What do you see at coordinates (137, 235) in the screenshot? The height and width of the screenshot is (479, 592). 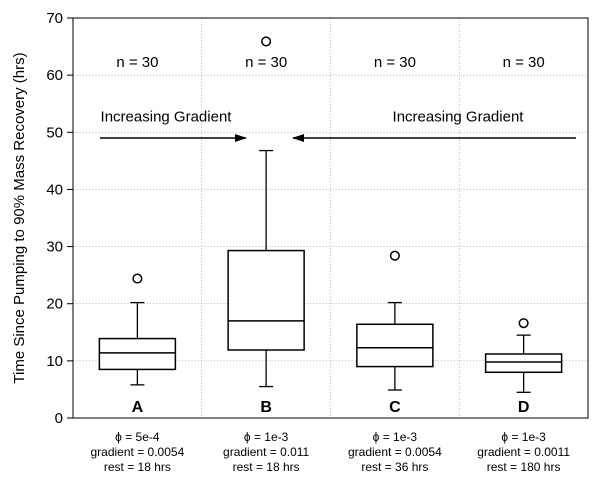 I see `box-group-a: n = 30 A` at bounding box center [137, 235].